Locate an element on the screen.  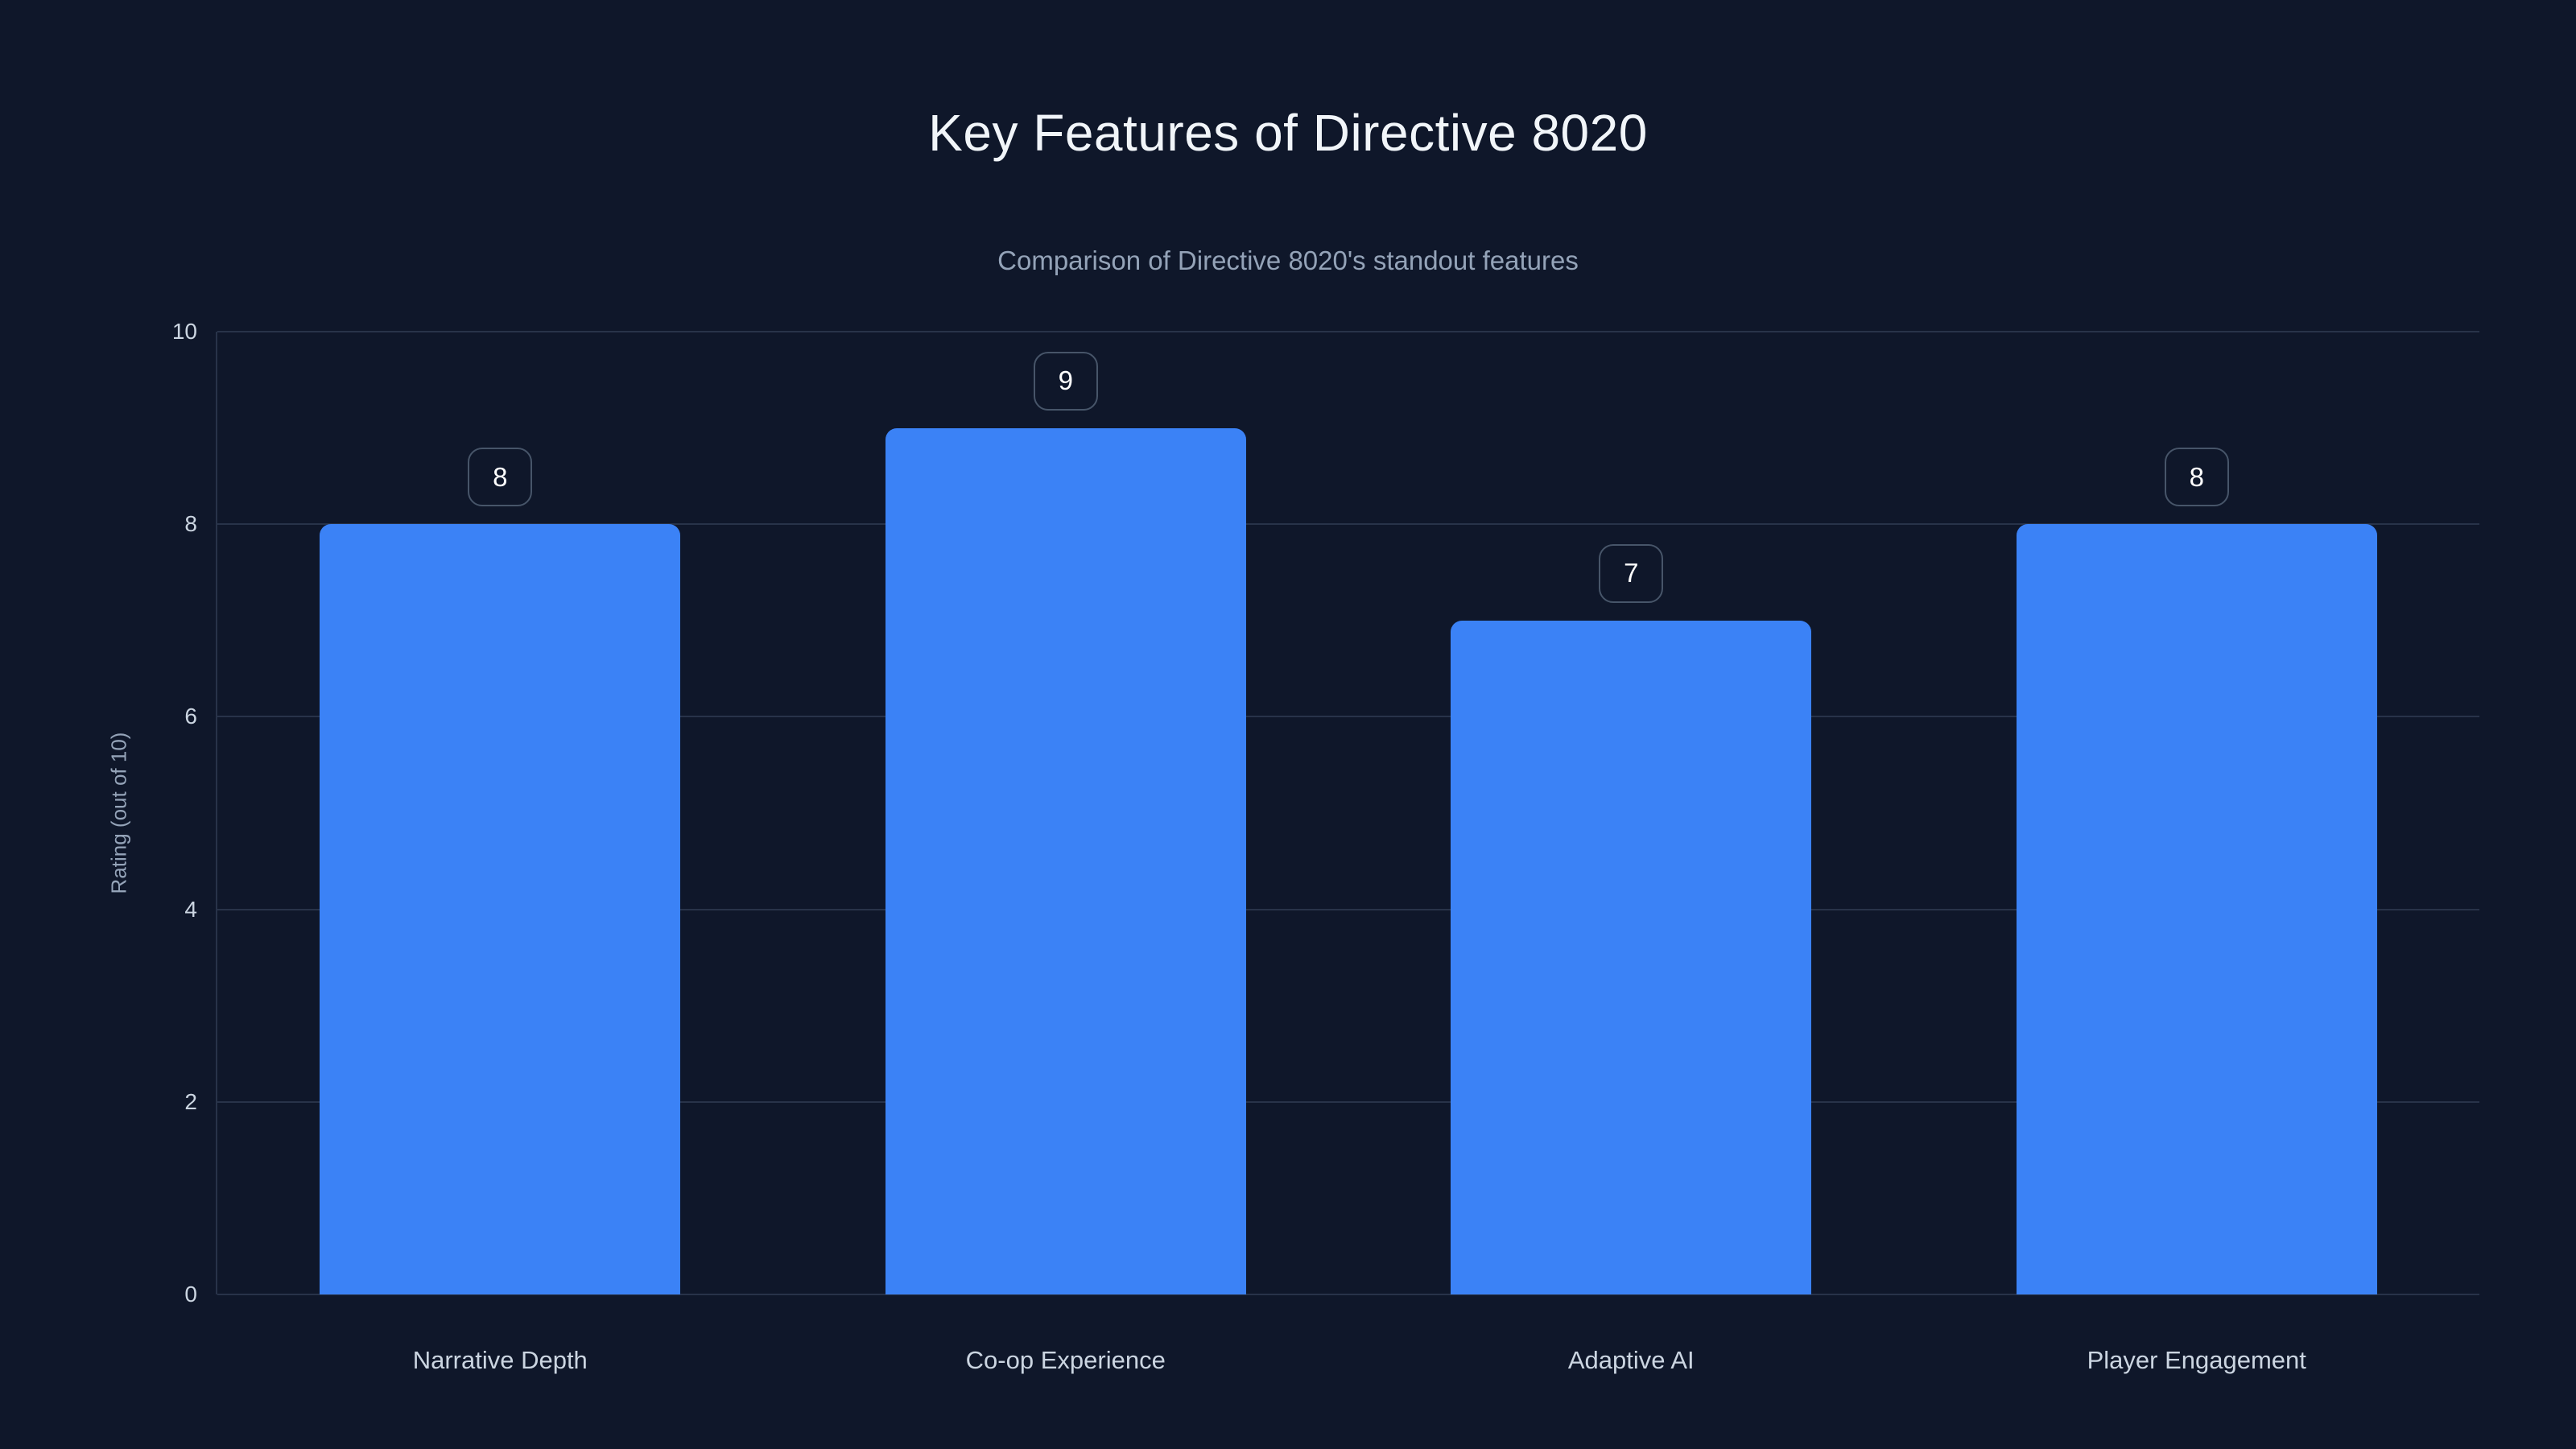
value-label: 9 is located at coordinates (1065, 380).